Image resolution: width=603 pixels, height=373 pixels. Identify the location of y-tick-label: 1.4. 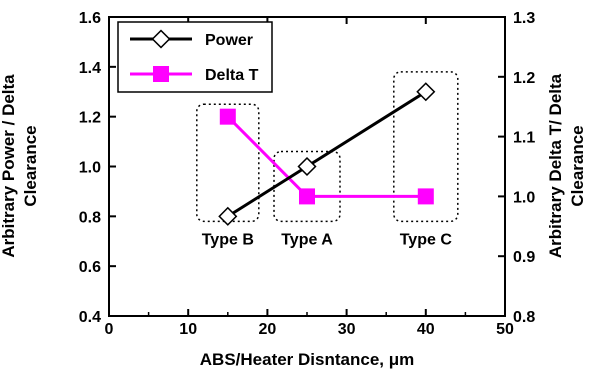
(90, 68).